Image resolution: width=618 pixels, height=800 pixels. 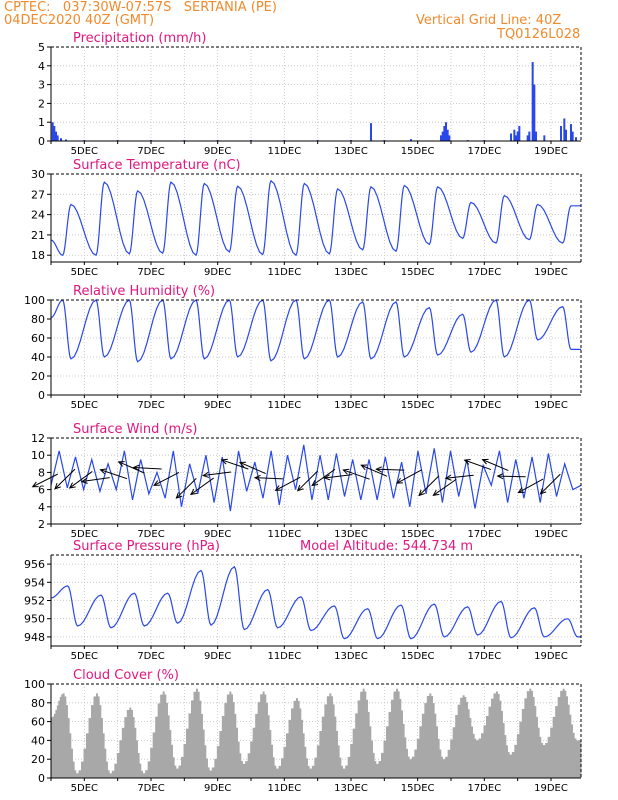 What do you see at coordinates (38, 455) in the screenshot?
I see `y-tick-label: 10` at bounding box center [38, 455].